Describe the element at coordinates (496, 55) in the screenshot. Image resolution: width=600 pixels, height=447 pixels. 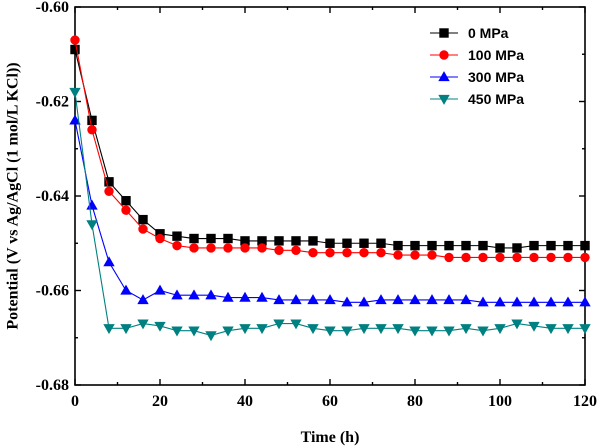
I see `legend-label: 100 MPa` at that location.